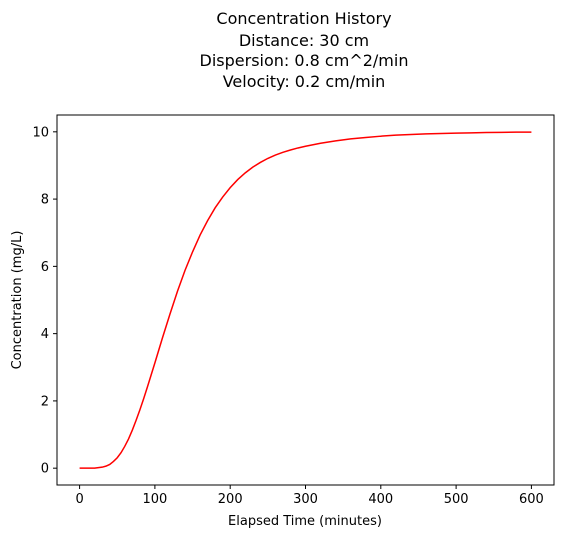 The image size is (562, 538). I want to click on x-tick-label: 400, so click(380, 499).